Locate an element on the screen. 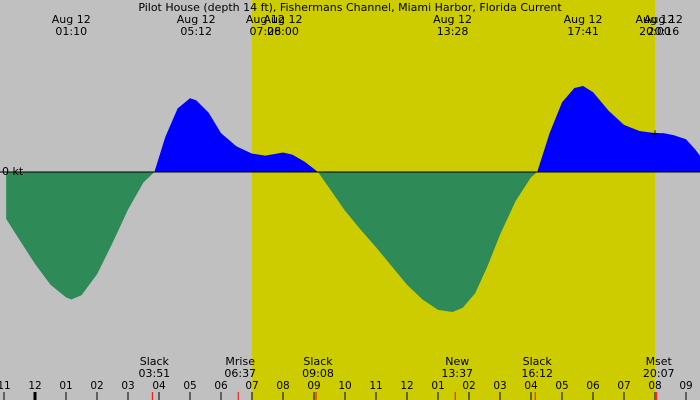  plus-marker: + is located at coordinates (654, 133).